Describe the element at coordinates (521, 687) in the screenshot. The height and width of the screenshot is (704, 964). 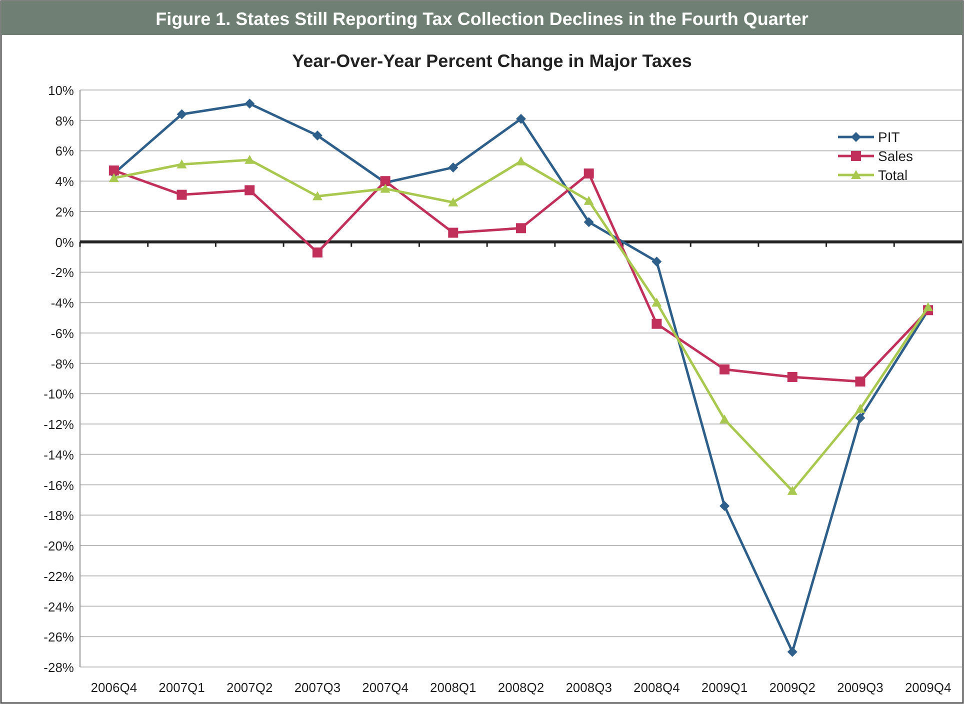
I see `x-tick-label: 2008Q2` at that location.